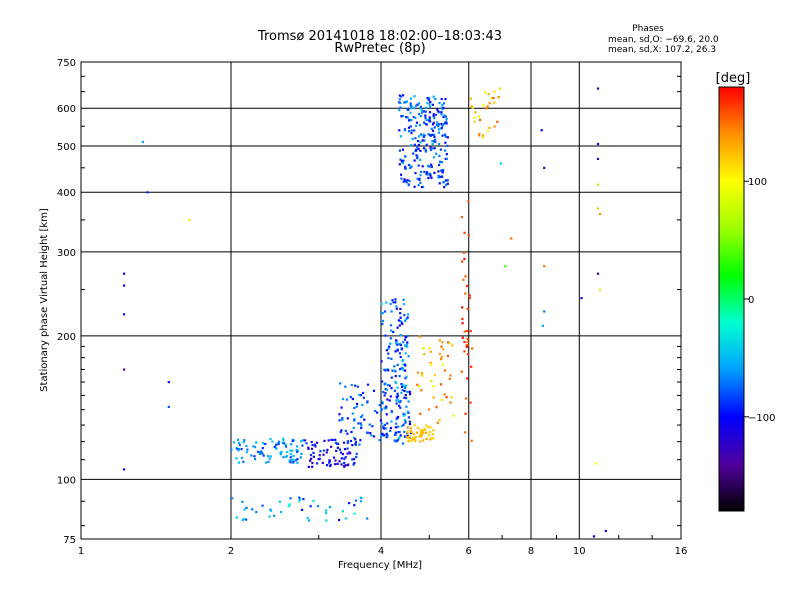 The height and width of the screenshot is (600, 800). Describe the element at coordinates (69, 540) in the screenshot. I see `y-tick-label: 75` at that location.